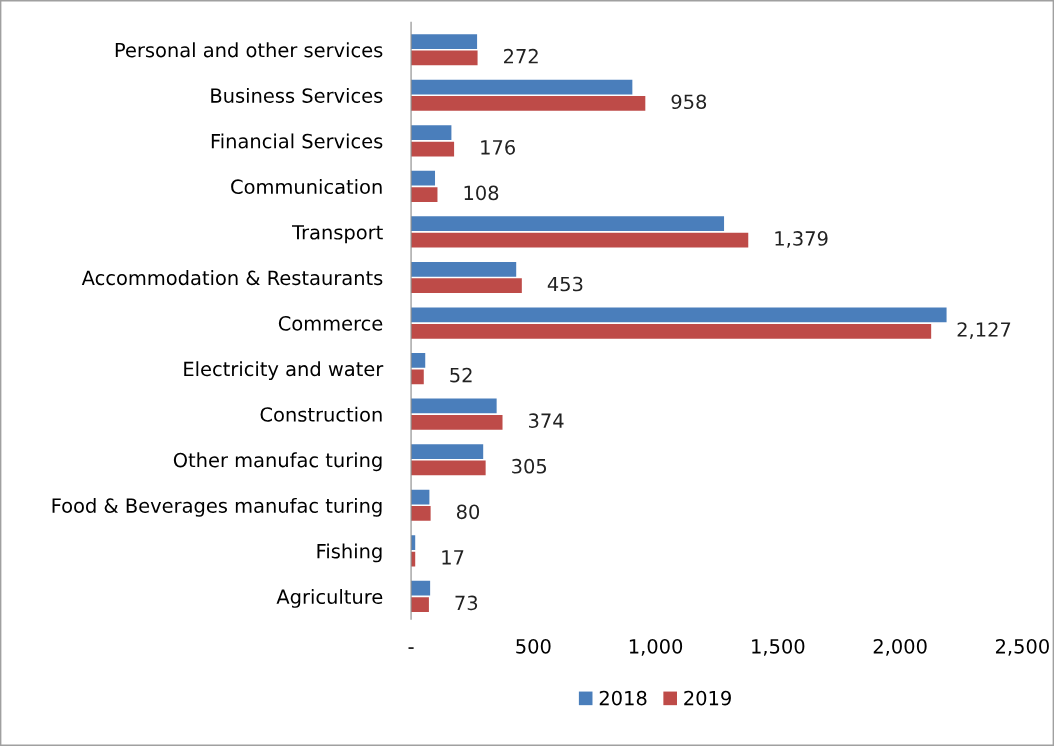 Image resolution: width=1054 pixels, height=746 pixels. What do you see at coordinates (900, 647) in the screenshot?
I see `x-tick-label: 2,000` at bounding box center [900, 647].